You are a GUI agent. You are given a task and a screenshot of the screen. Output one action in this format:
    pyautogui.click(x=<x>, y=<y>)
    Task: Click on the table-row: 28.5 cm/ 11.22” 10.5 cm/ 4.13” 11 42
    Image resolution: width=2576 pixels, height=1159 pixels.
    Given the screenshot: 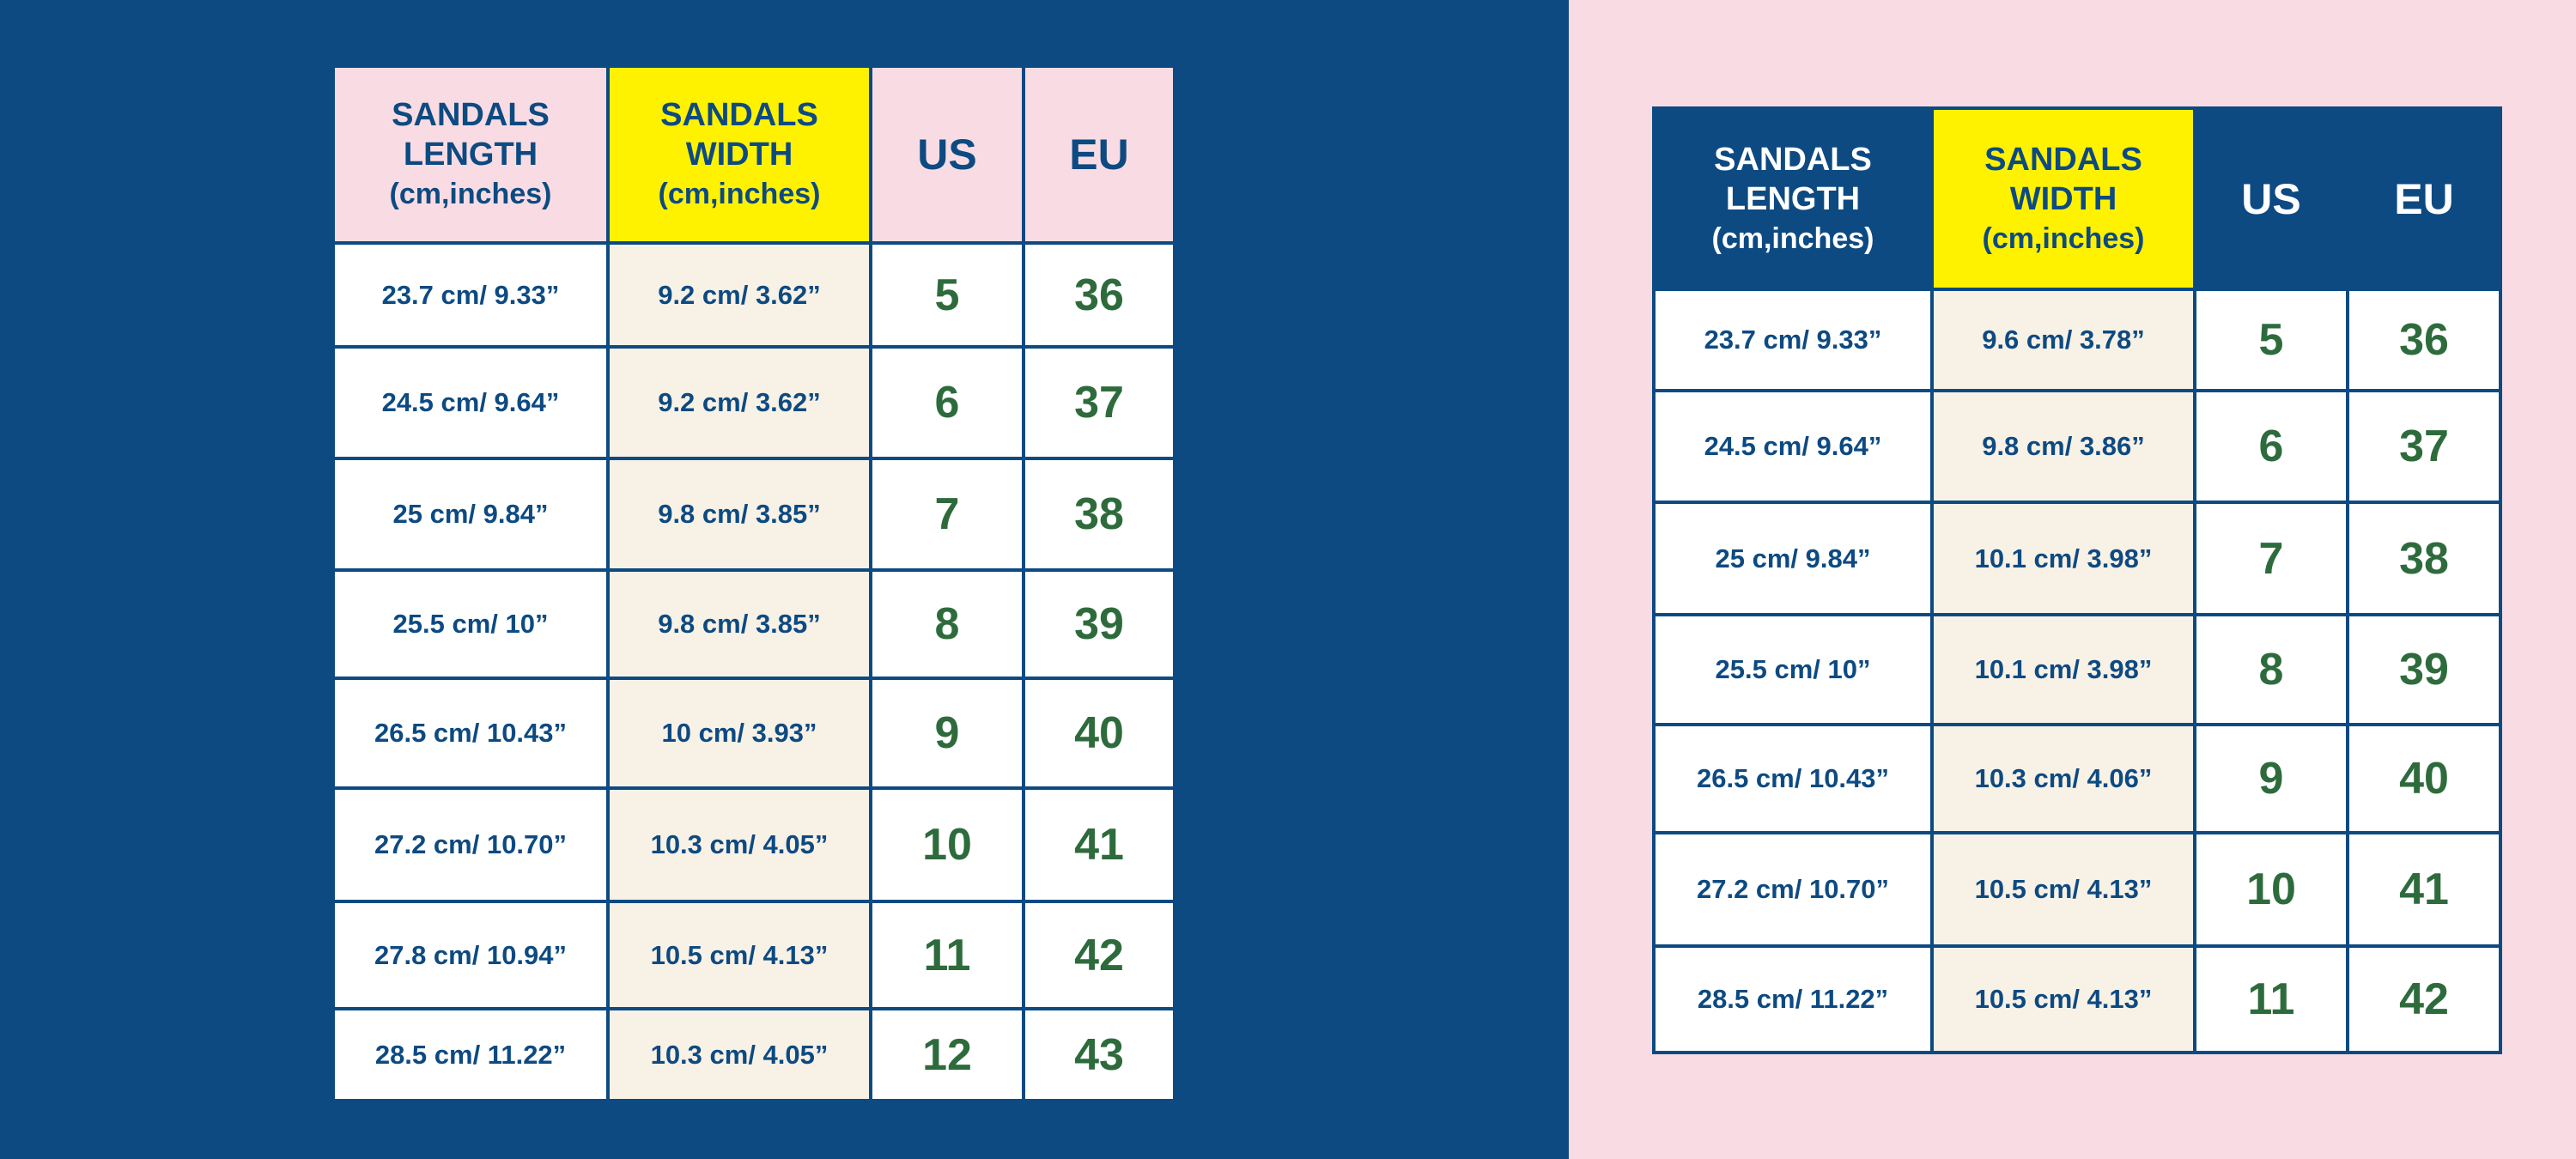 What is the action you would take?
    pyautogui.click(x=2077, y=999)
    